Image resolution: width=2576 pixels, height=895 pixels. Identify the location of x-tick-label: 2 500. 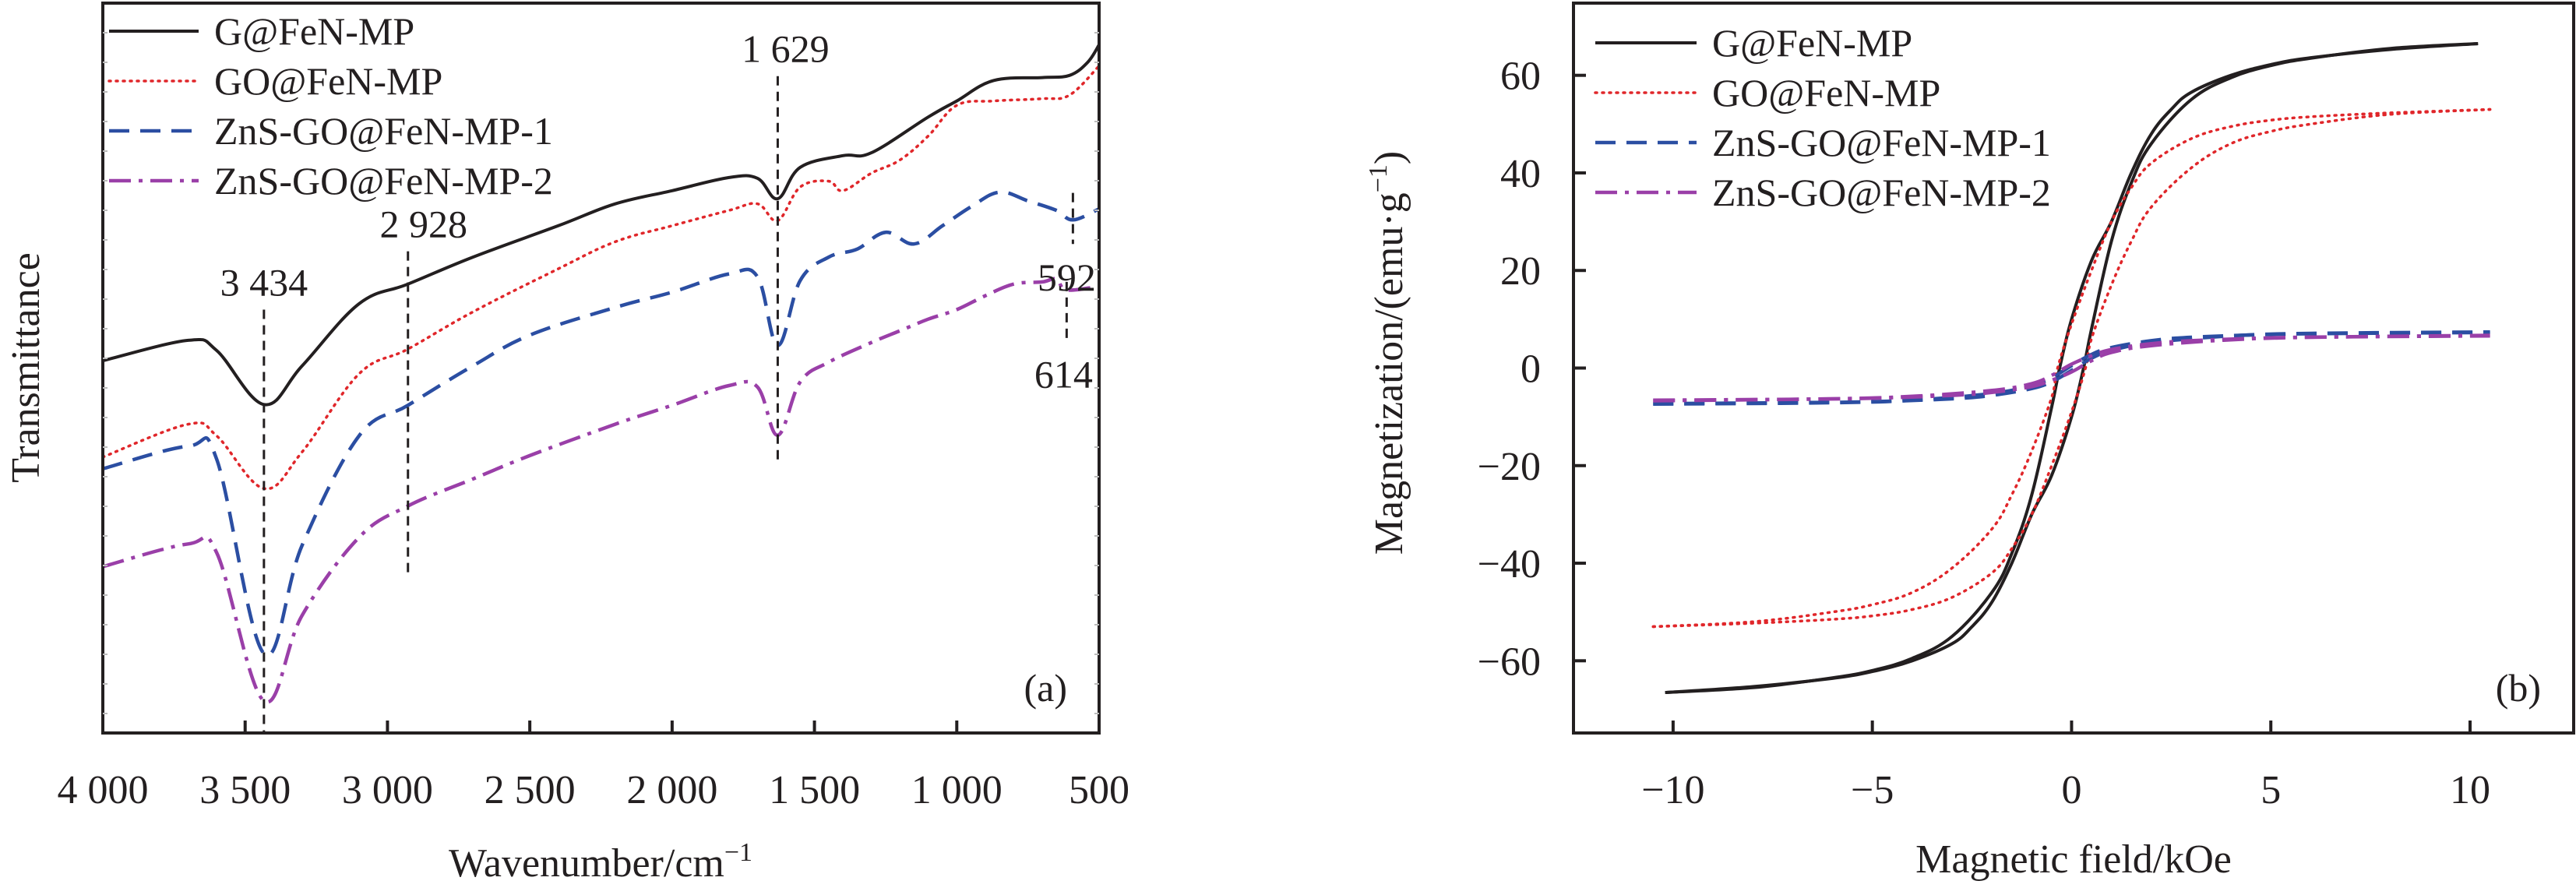
(530, 790).